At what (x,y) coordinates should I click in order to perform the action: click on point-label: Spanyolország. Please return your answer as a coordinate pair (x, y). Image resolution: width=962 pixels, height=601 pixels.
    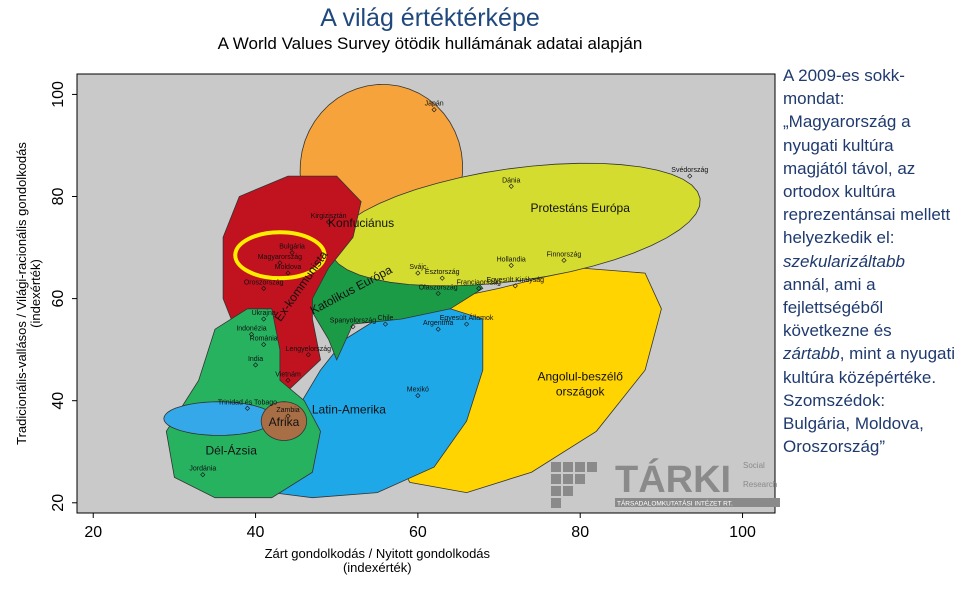
    Looking at the image, I should click on (353, 321).